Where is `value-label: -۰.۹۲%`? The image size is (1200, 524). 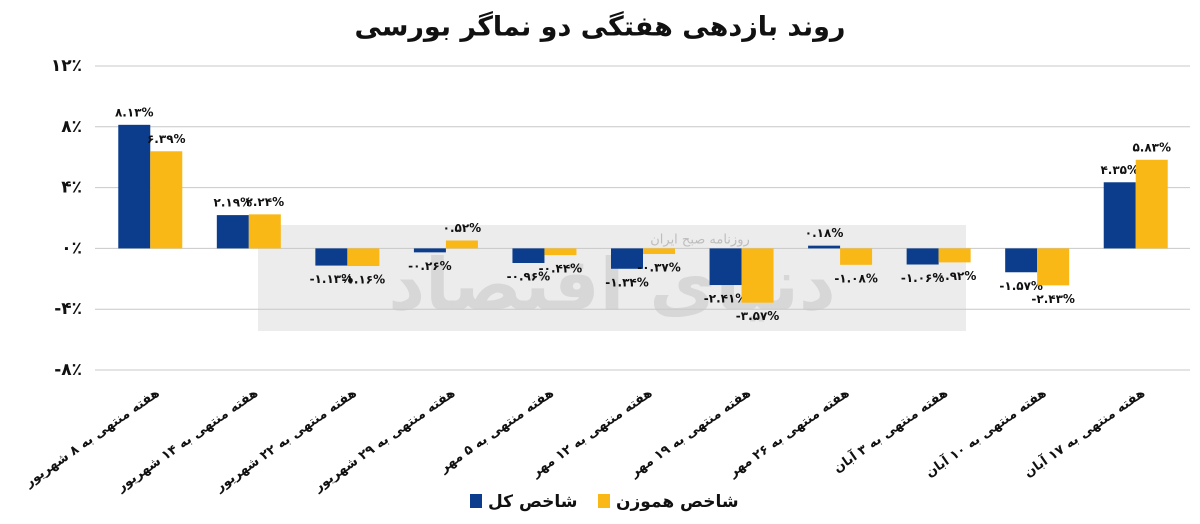
value-label: -۰.۹۲% is located at coordinates (955, 276).